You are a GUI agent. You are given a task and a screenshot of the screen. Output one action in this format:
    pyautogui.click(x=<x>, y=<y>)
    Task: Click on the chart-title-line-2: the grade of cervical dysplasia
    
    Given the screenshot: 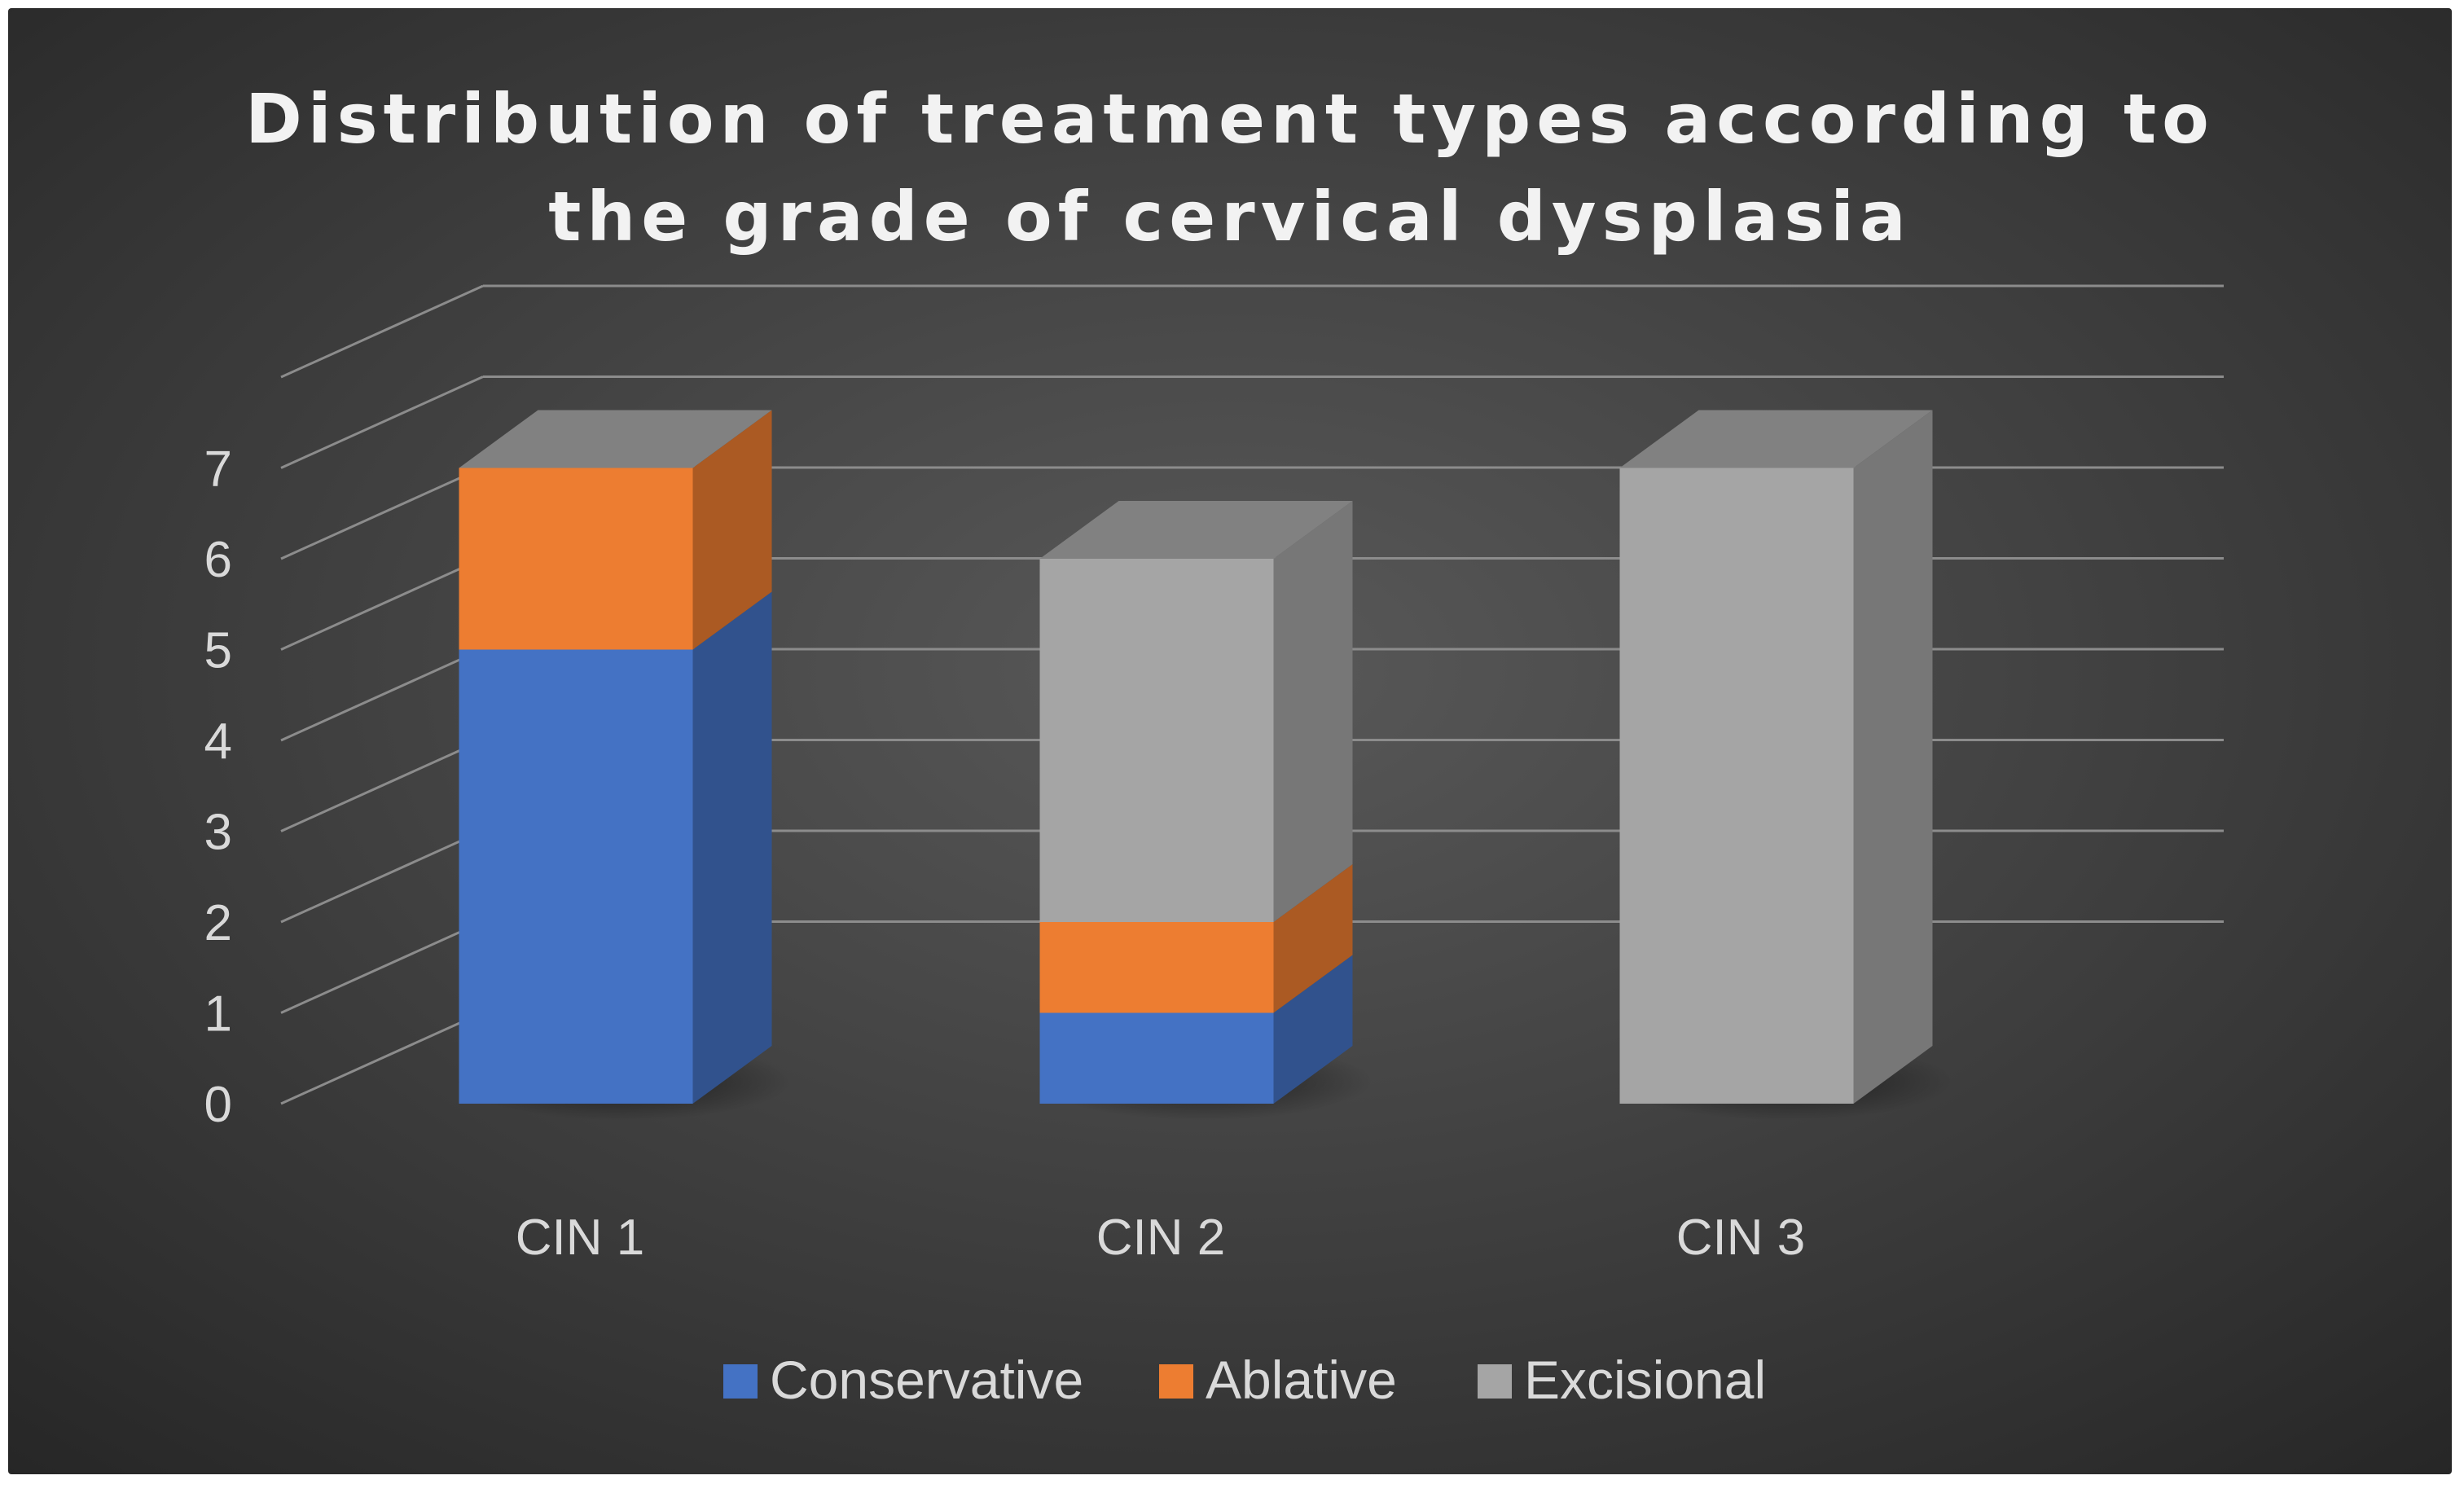 What is the action you would take?
    pyautogui.click(x=1229, y=217)
    